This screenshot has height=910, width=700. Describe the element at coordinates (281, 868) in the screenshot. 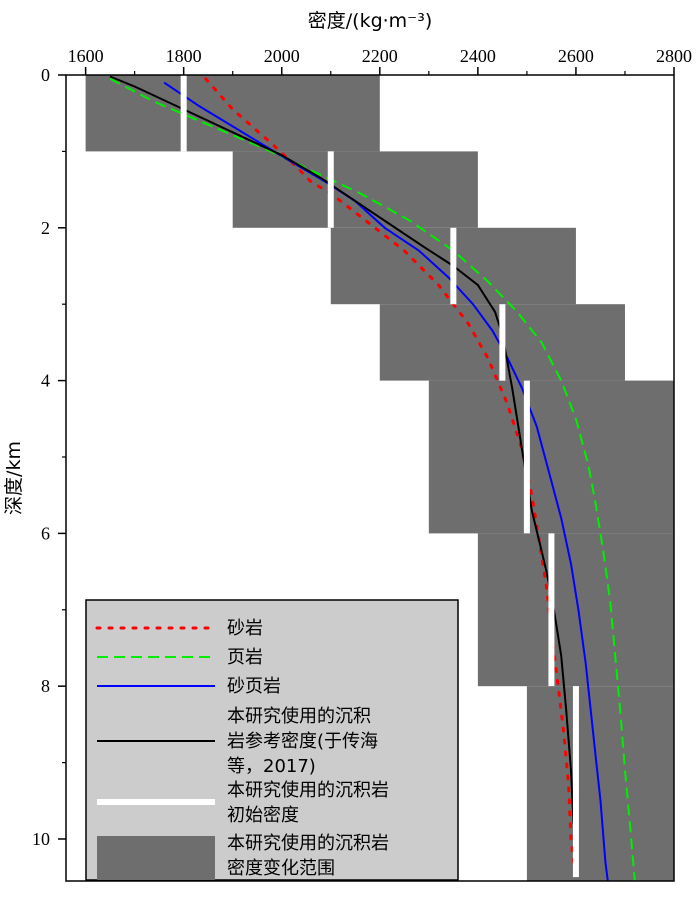

I see `legend-label: 密度变化范围` at that location.